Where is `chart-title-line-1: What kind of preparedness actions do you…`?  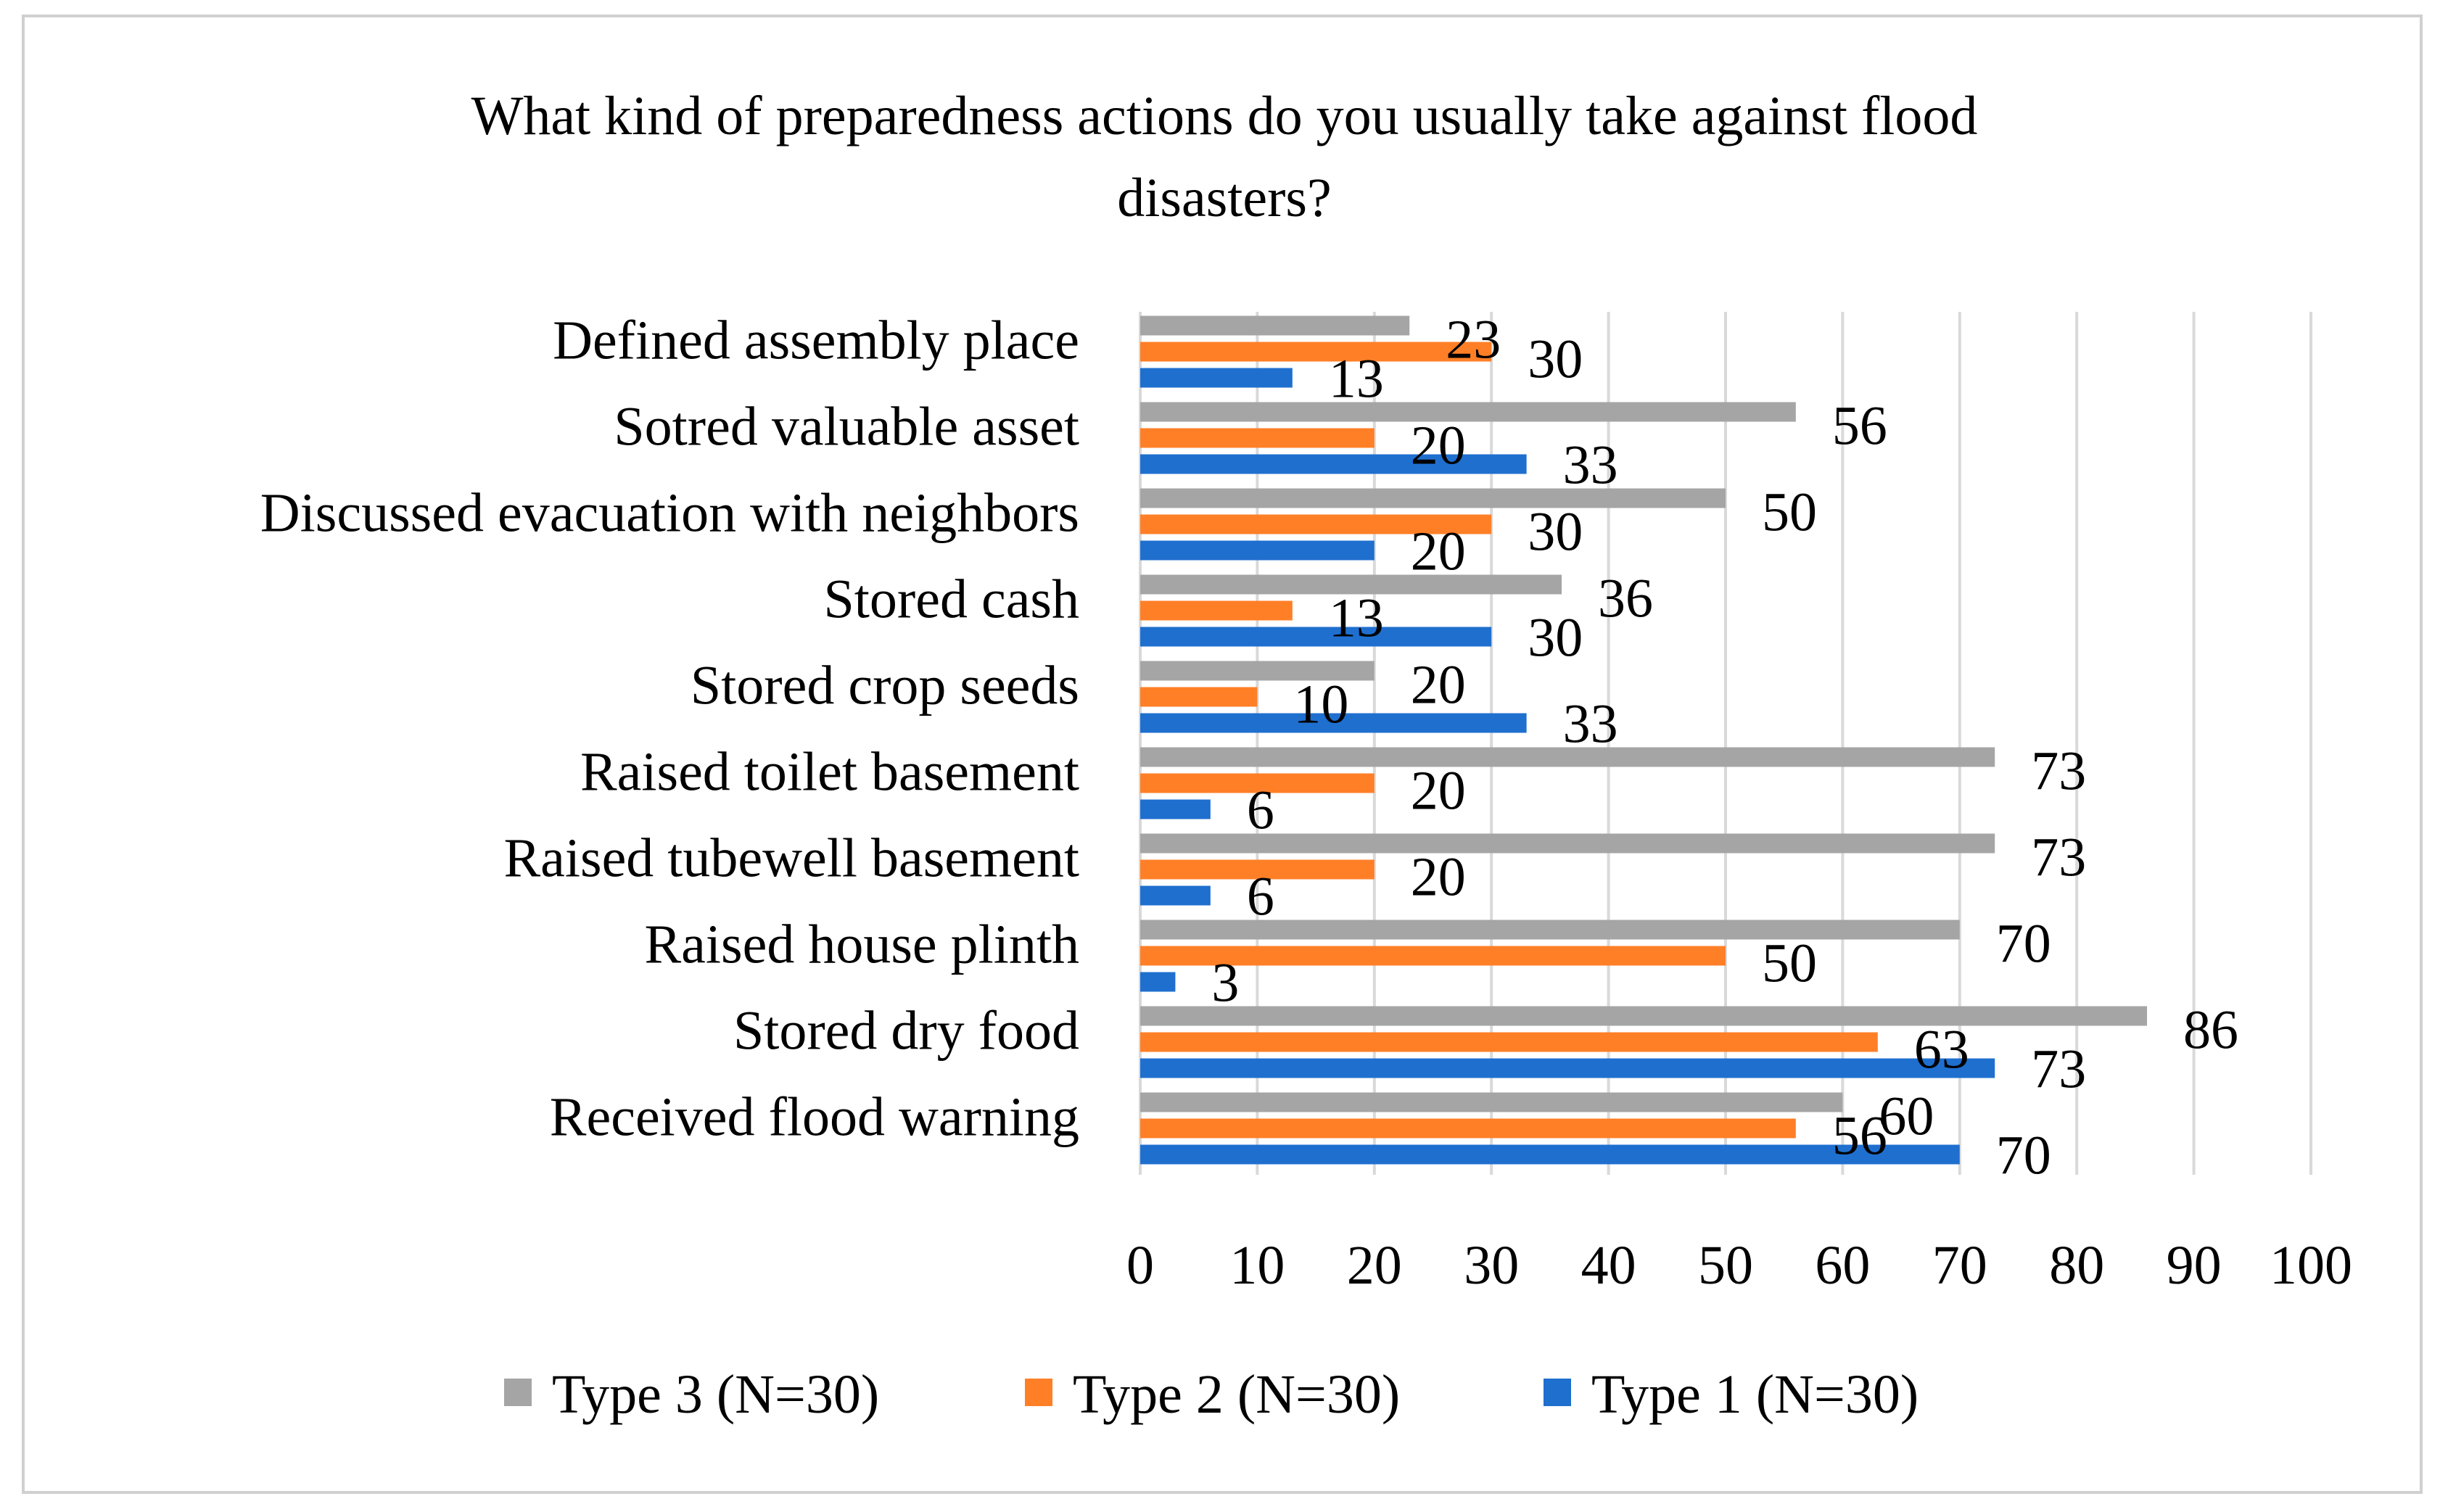 chart-title-line-1: What kind of preparedness actions do you… is located at coordinates (1224, 116).